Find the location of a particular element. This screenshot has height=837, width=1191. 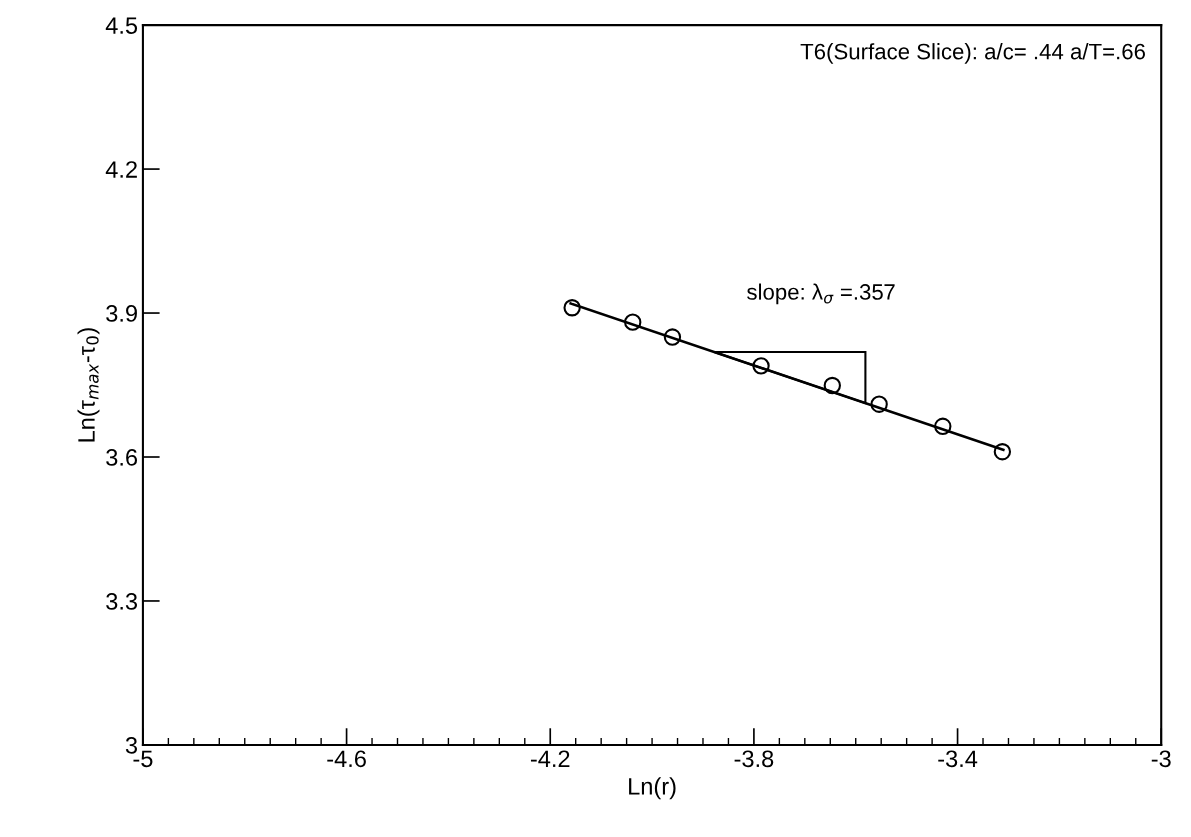

x-tick-label: -3 is located at coordinates (1161, 759).